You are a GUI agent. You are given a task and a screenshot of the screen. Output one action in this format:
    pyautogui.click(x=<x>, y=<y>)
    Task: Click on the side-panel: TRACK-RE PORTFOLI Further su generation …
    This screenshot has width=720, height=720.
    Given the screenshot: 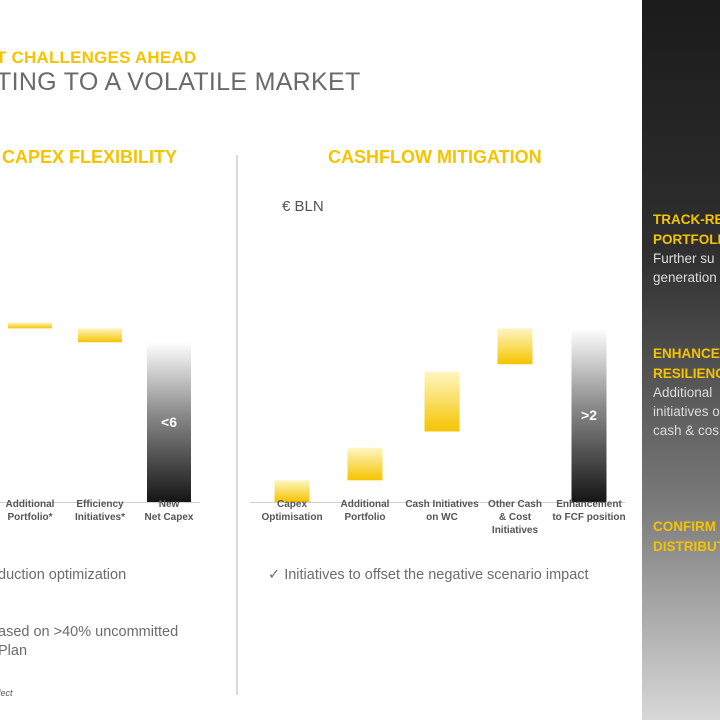 What is the action you would take?
    pyautogui.click(x=681, y=360)
    